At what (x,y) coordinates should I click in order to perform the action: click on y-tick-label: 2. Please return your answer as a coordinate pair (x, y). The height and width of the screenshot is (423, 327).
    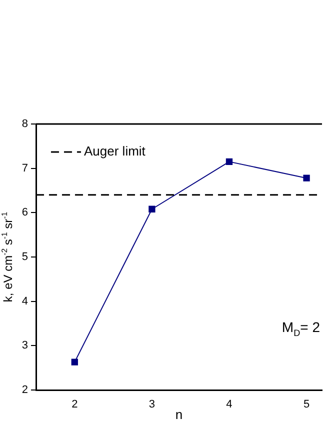
    Looking at the image, I should click on (25, 390).